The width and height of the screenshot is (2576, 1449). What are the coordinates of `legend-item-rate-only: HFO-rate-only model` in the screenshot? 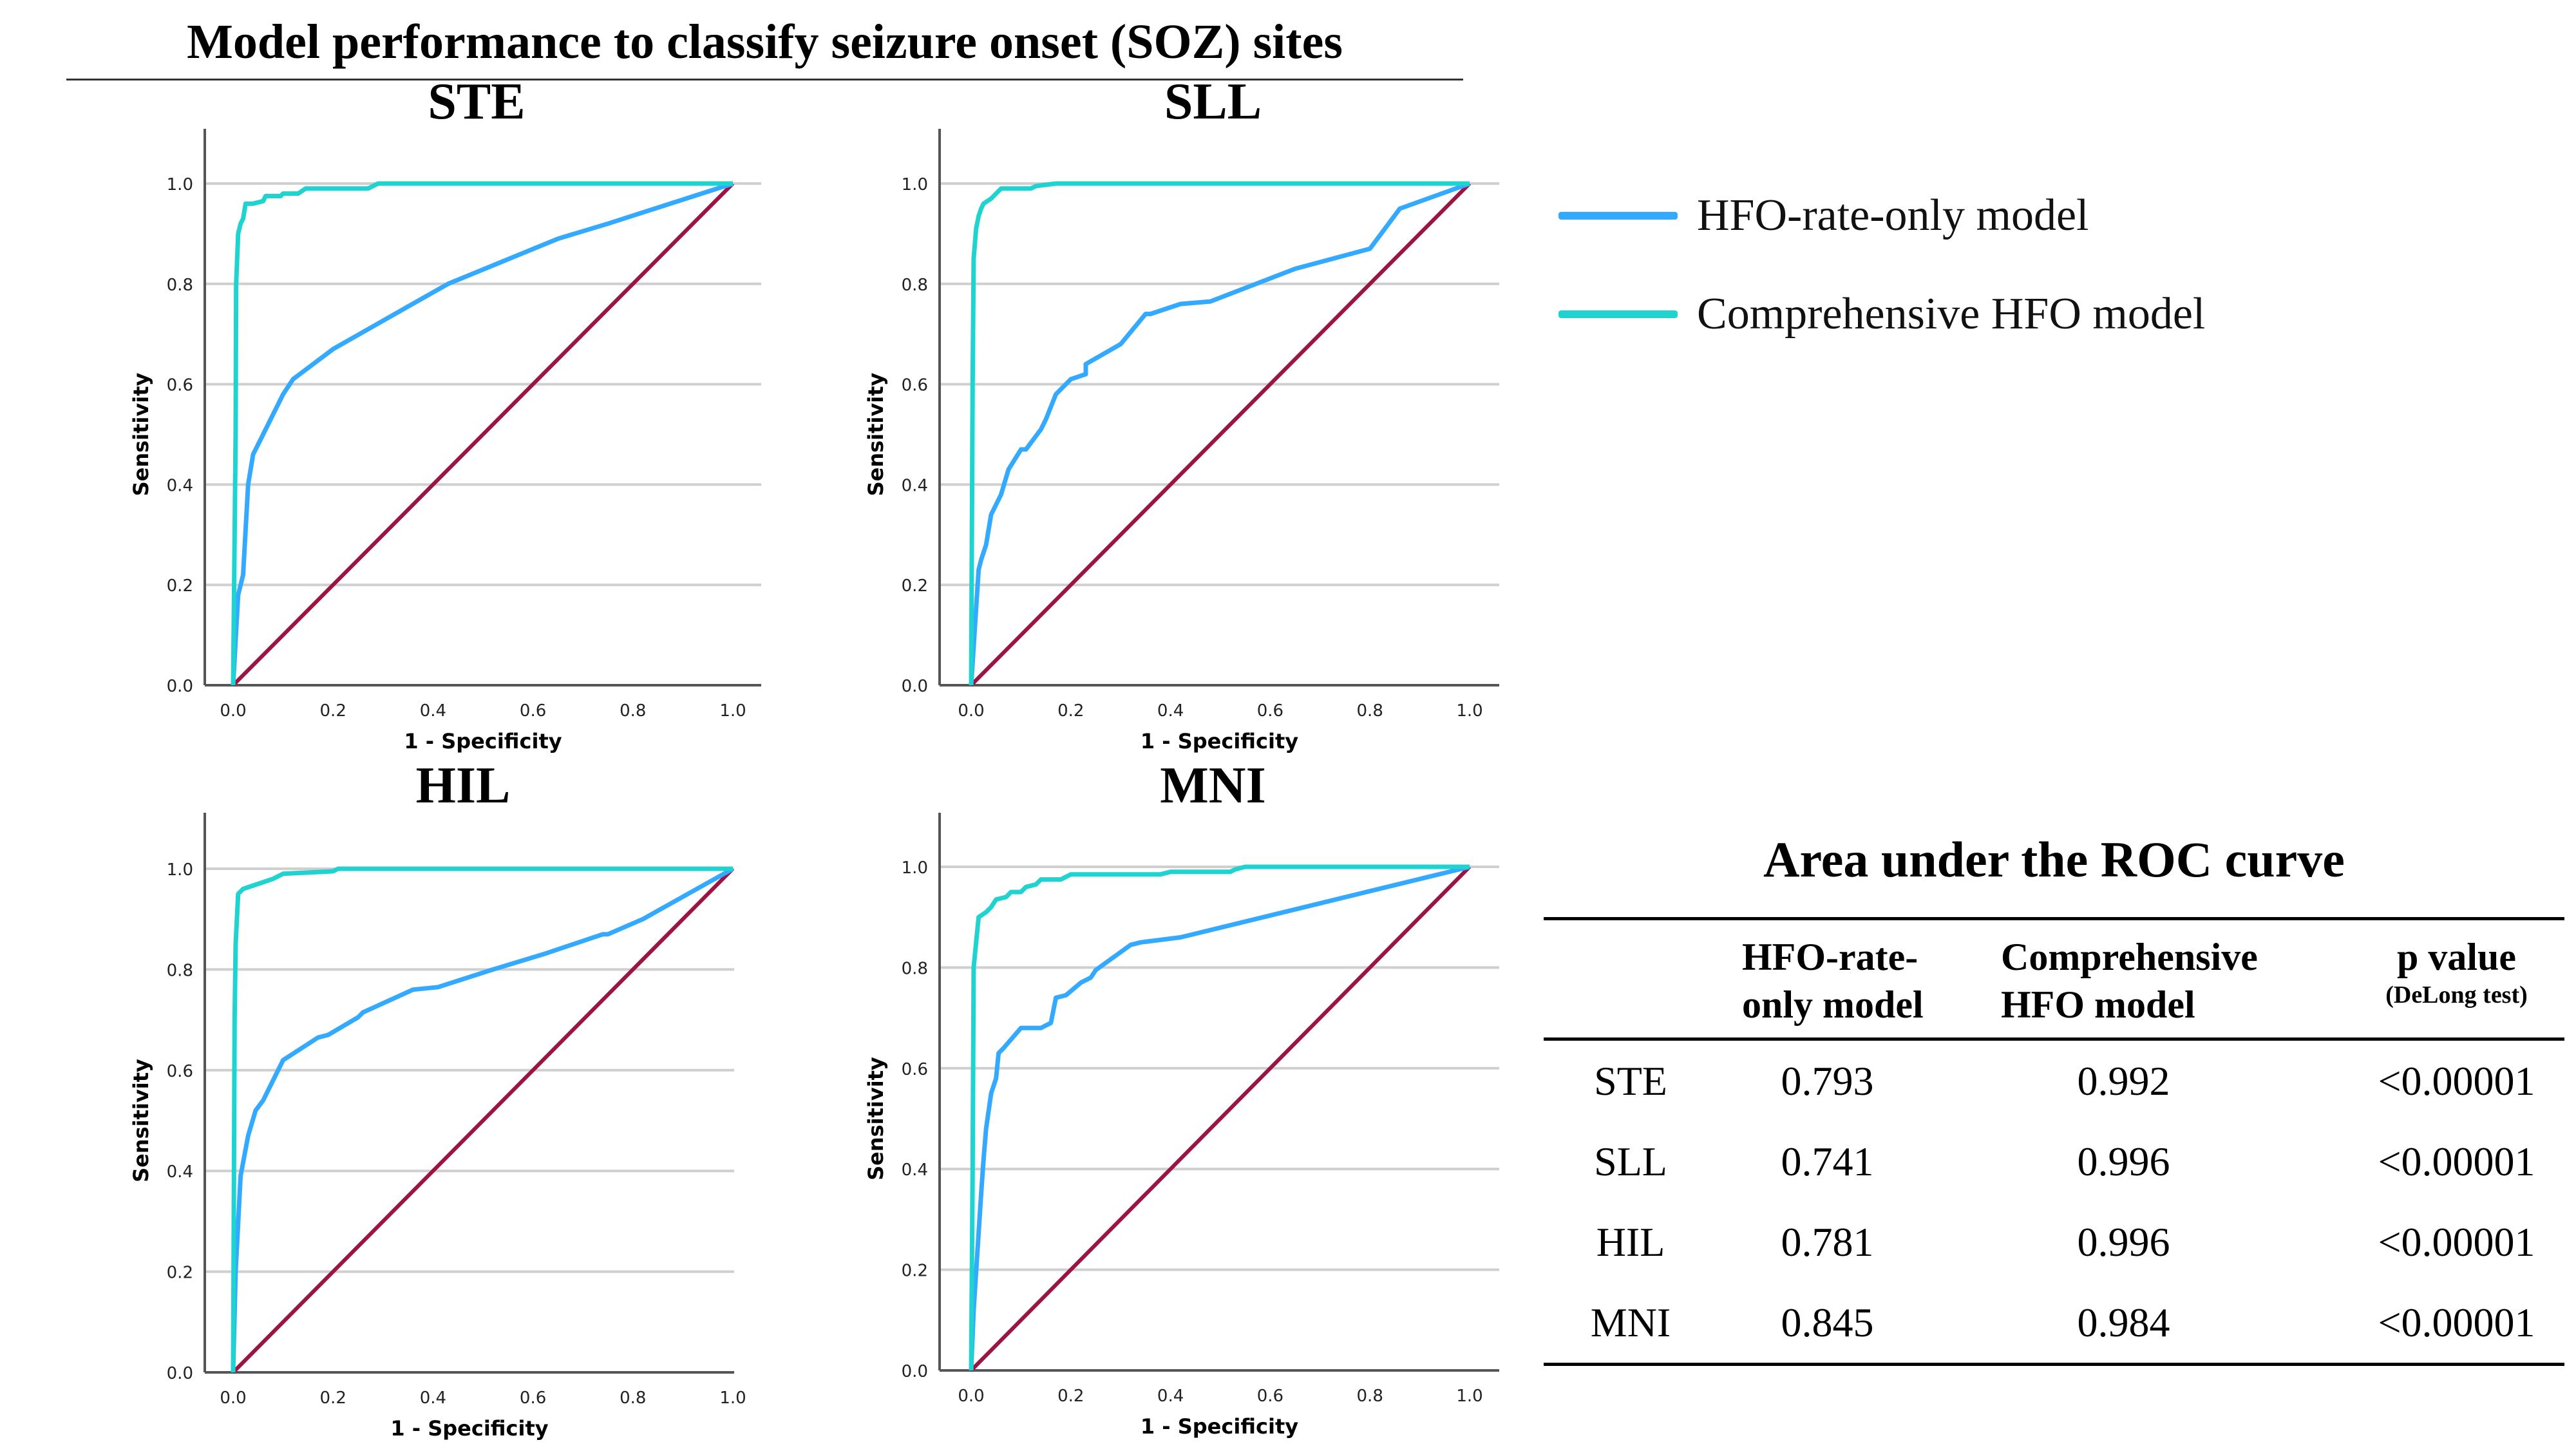 It's located at (1823, 216).